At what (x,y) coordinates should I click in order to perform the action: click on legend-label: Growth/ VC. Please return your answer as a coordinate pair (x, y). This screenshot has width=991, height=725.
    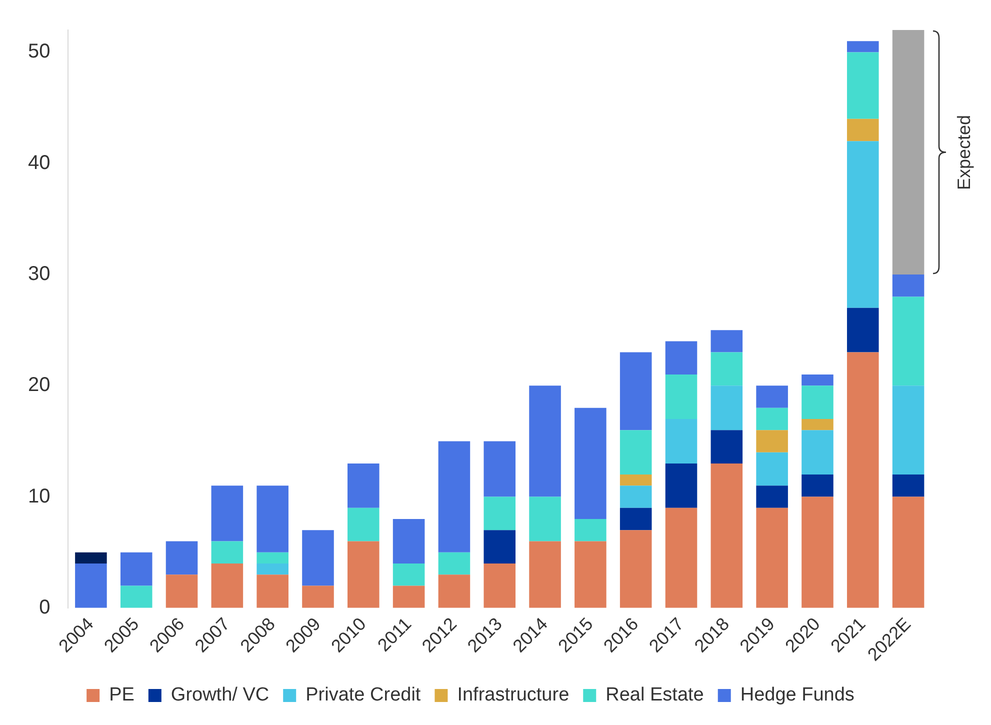
    Looking at the image, I should click on (220, 695).